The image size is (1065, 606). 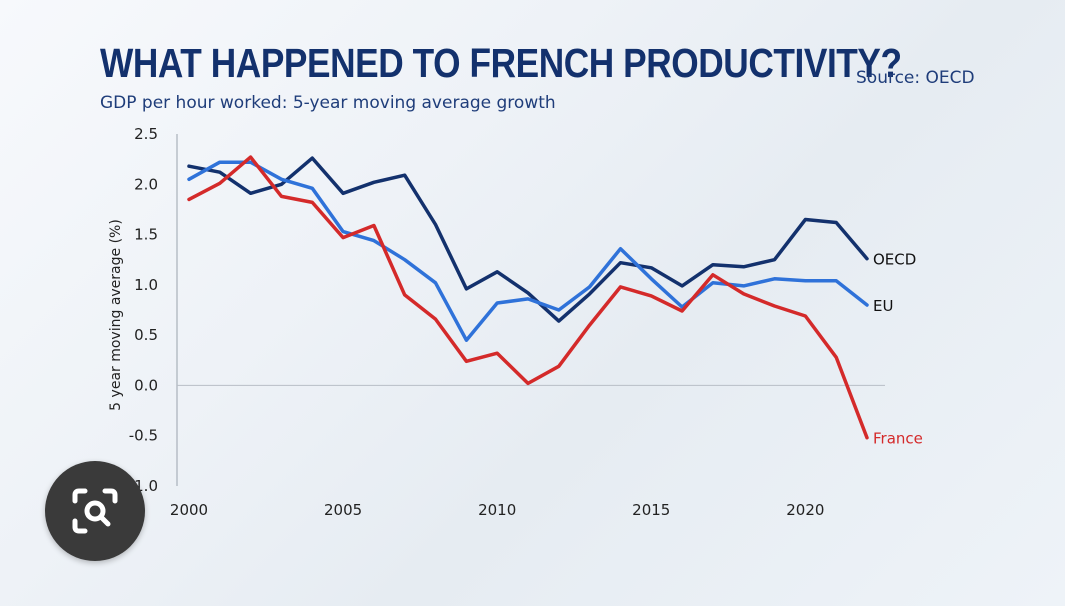 I want to click on series-label-oecd: OECD, so click(x=894, y=260).